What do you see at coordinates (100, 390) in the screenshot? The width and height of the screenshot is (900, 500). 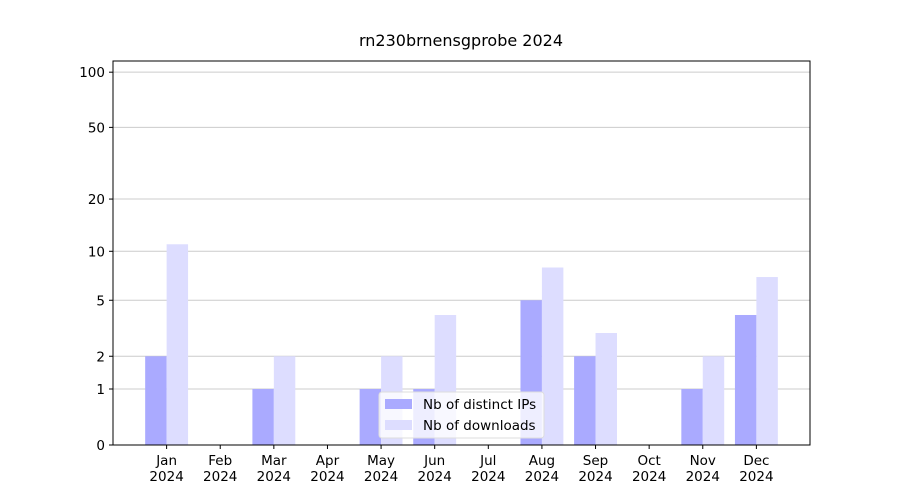 I see `y-tick-label: 1` at bounding box center [100, 390].